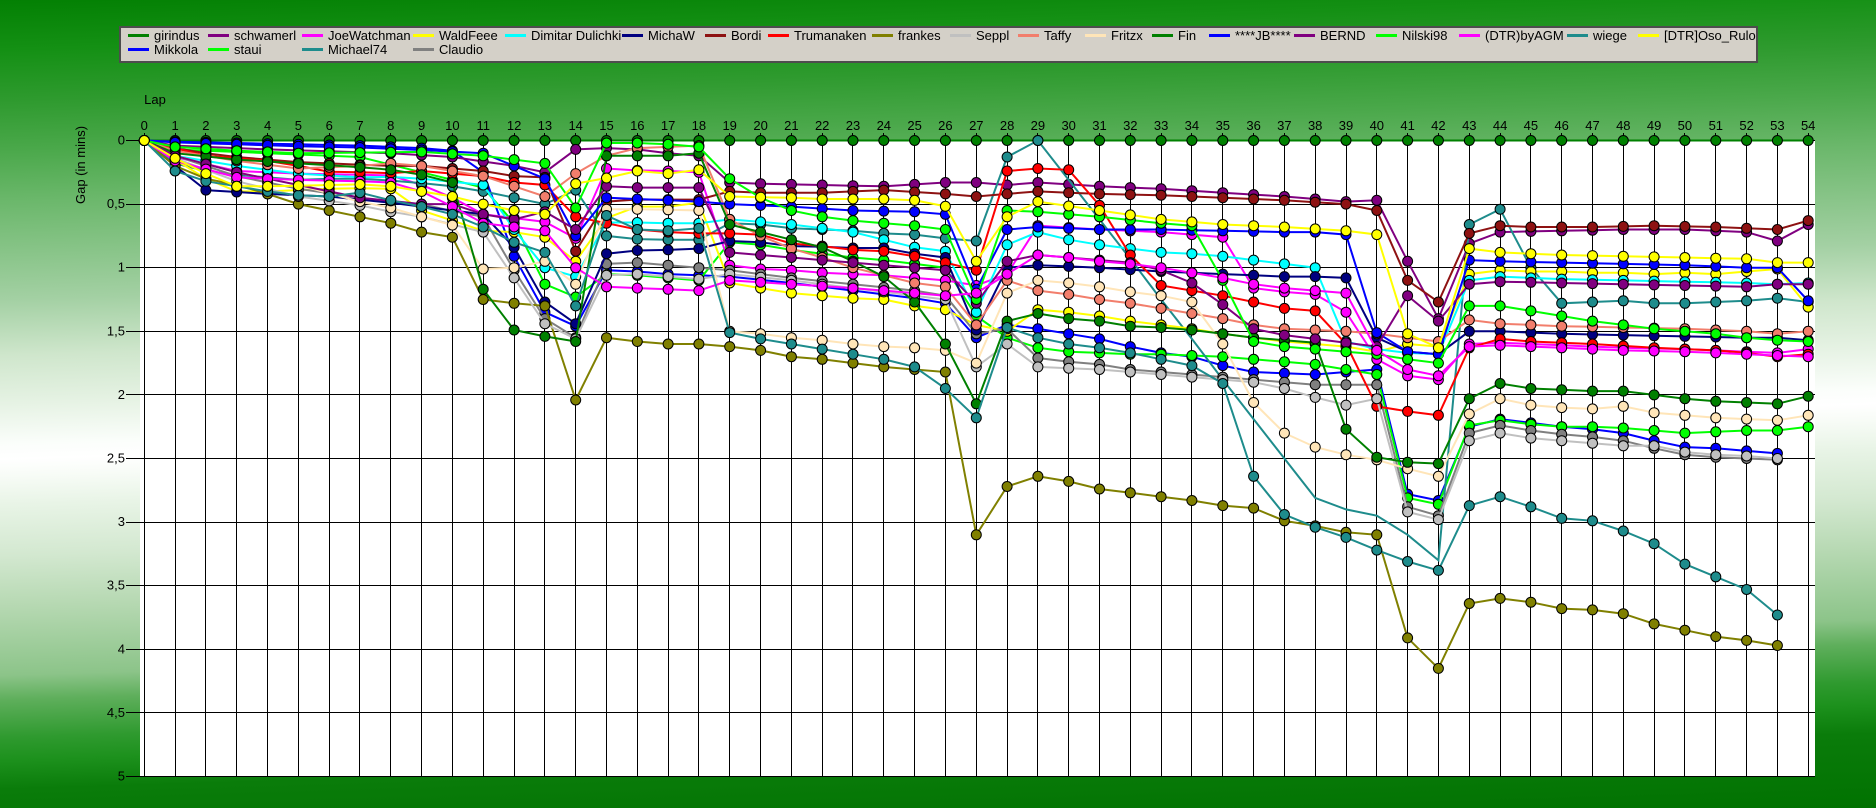 The image size is (1876, 808). I want to click on svg-text: 34, so click(1192, 125).